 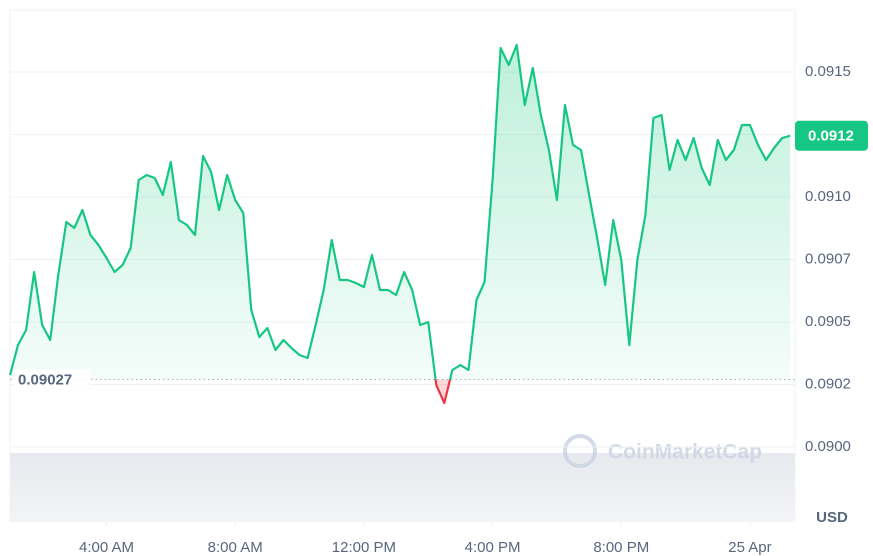 I want to click on y-tick-label: 0.0905, so click(x=828, y=321).